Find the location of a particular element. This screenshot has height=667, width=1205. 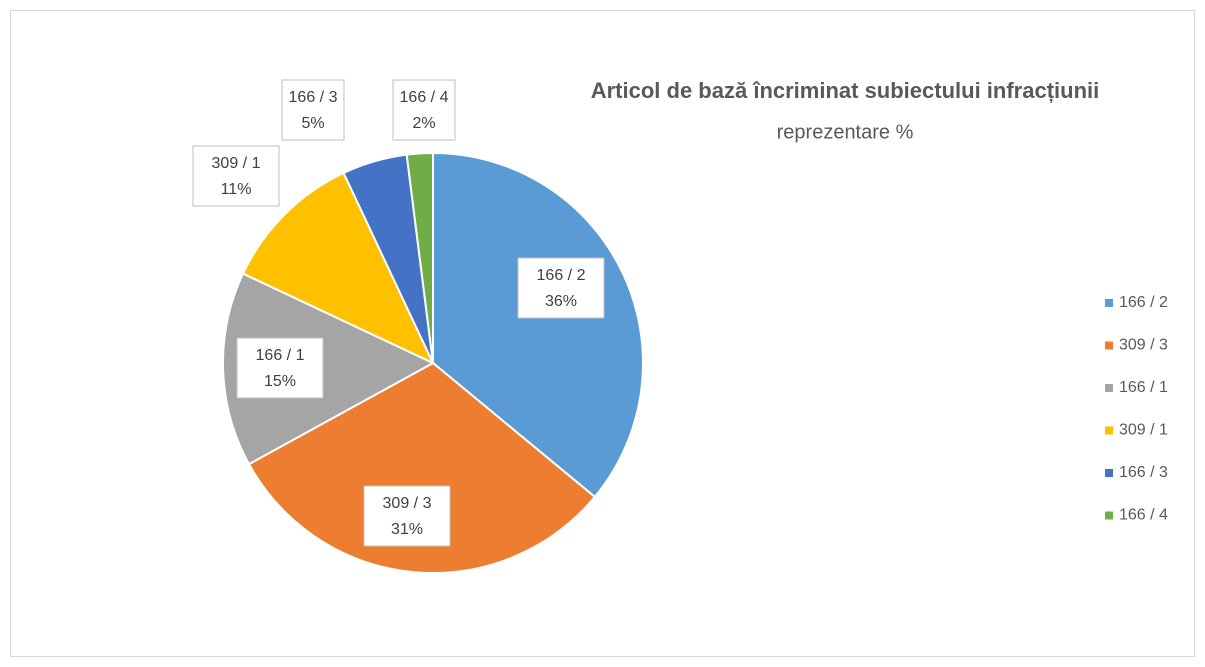

data-label-category: 166 / 4 is located at coordinates (424, 97).